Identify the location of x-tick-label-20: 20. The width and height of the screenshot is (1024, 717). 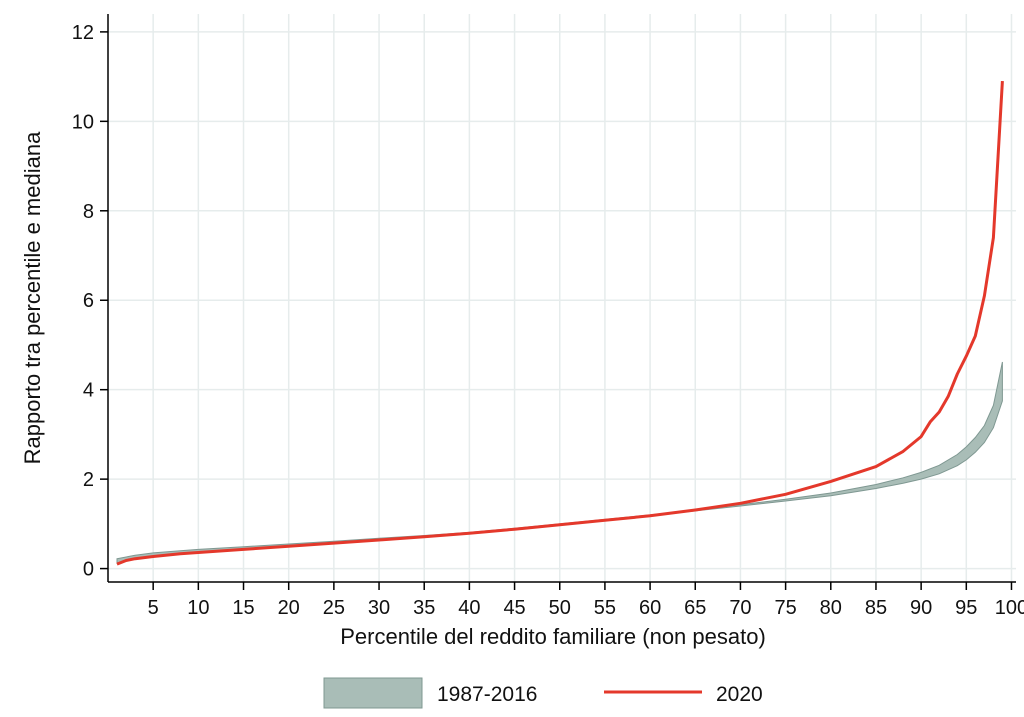
(289, 608).